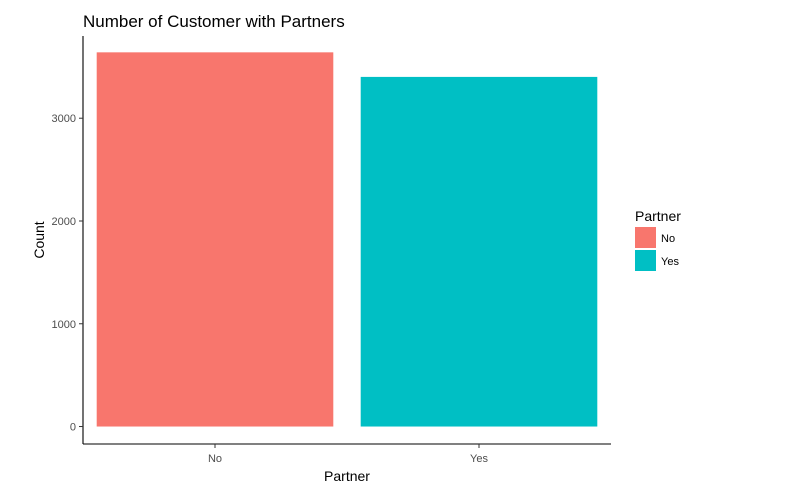 Image resolution: width=795 pixels, height=499 pixels. What do you see at coordinates (67, 273) in the screenshot?
I see `y-ticks: 0 1000 2000 3000` at bounding box center [67, 273].